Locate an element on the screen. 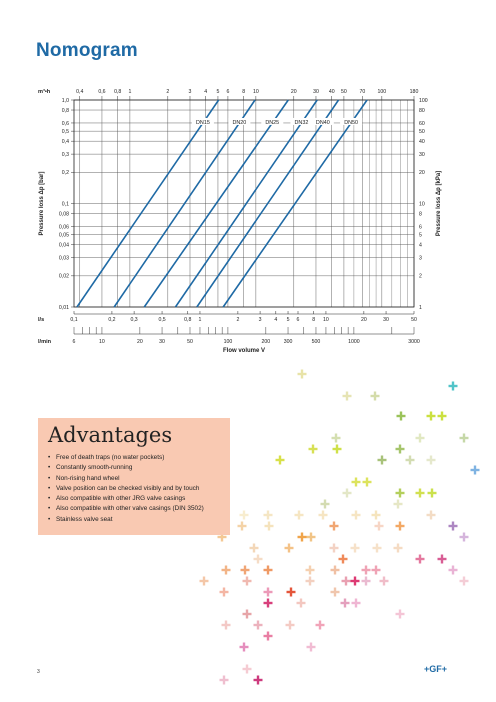 This screenshot has width=496, height=702. y-right-tick-label: 5 is located at coordinates (420, 235).